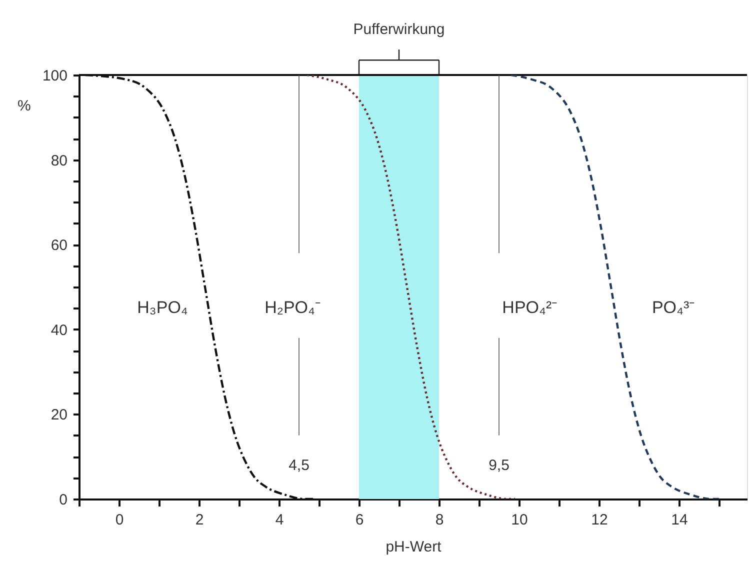  Describe the element at coordinates (59, 330) in the screenshot. I see `y-tick-label: 40` at that location.